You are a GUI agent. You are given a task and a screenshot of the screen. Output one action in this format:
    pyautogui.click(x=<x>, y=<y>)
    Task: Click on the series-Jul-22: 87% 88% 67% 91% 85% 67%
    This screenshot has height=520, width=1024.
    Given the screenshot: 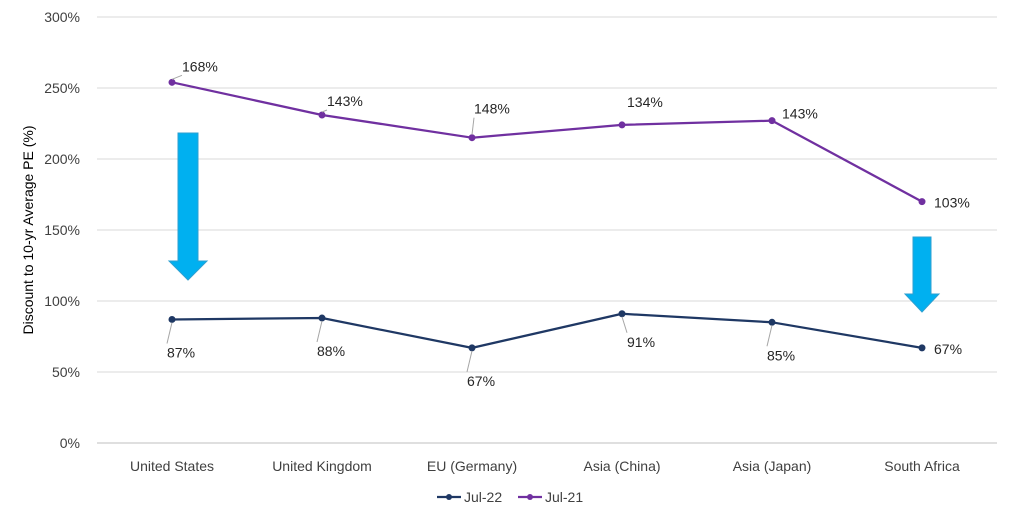 What is the action you would take?
    pyautogui.click(x=564, y=349)
    